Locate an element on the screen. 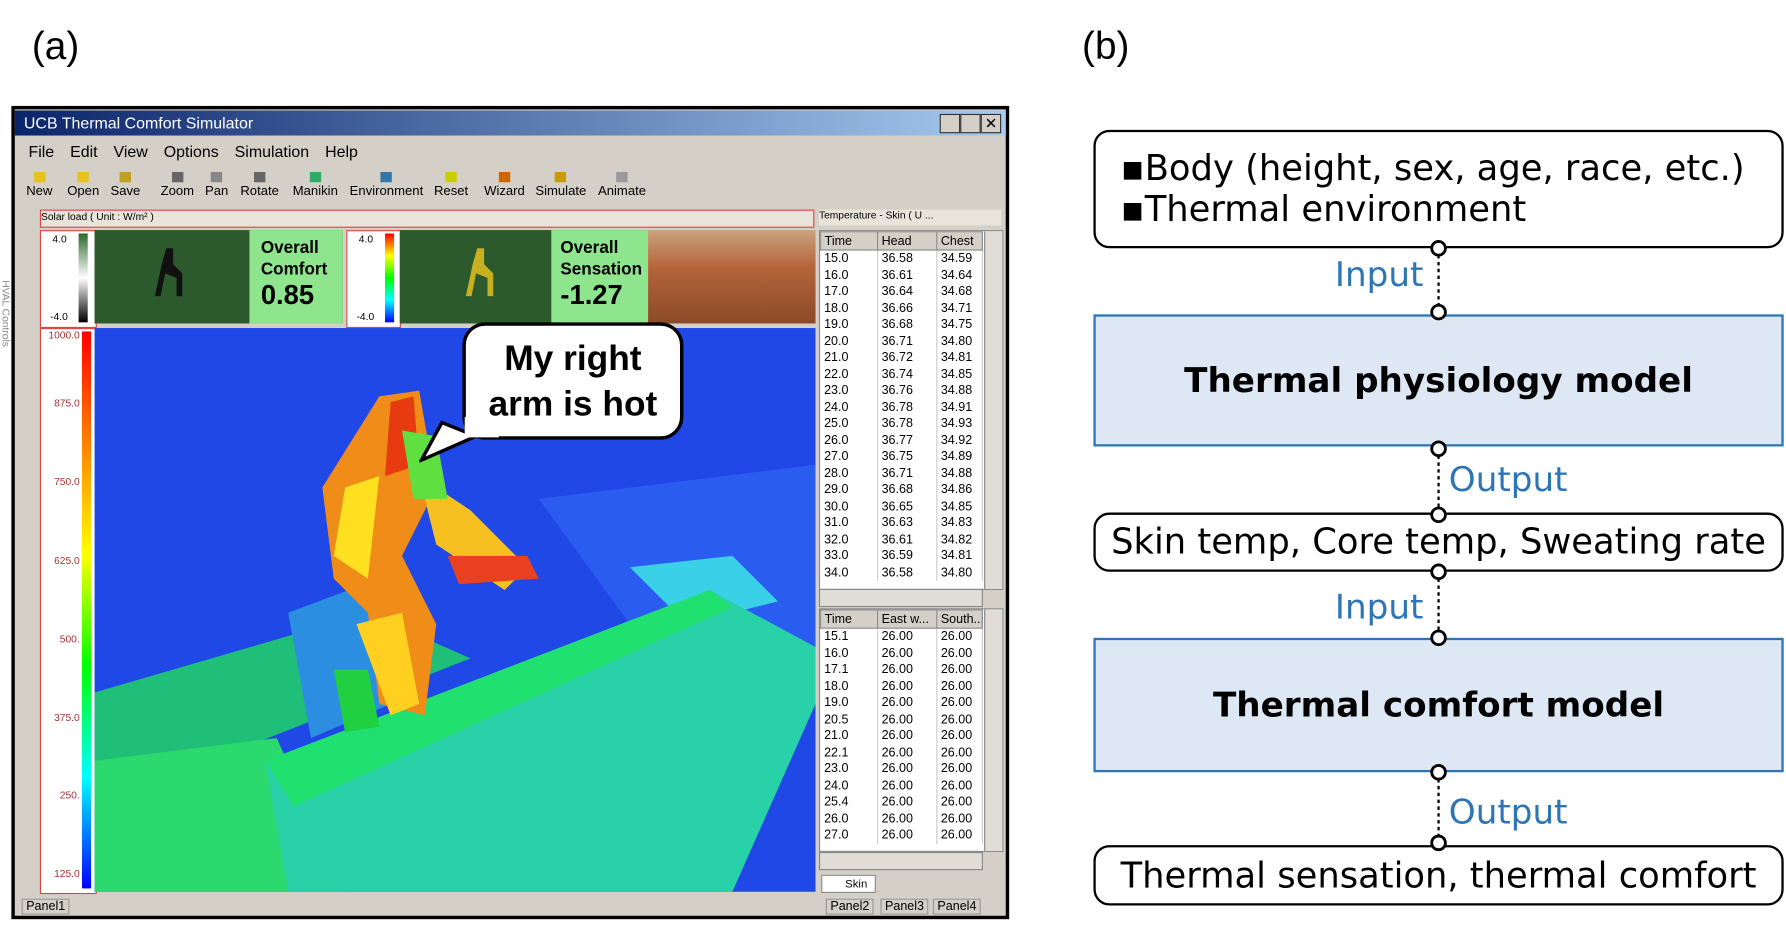 This screenshot has width=1786, height=934. manikin-icon is located at coordinates (479, 272).